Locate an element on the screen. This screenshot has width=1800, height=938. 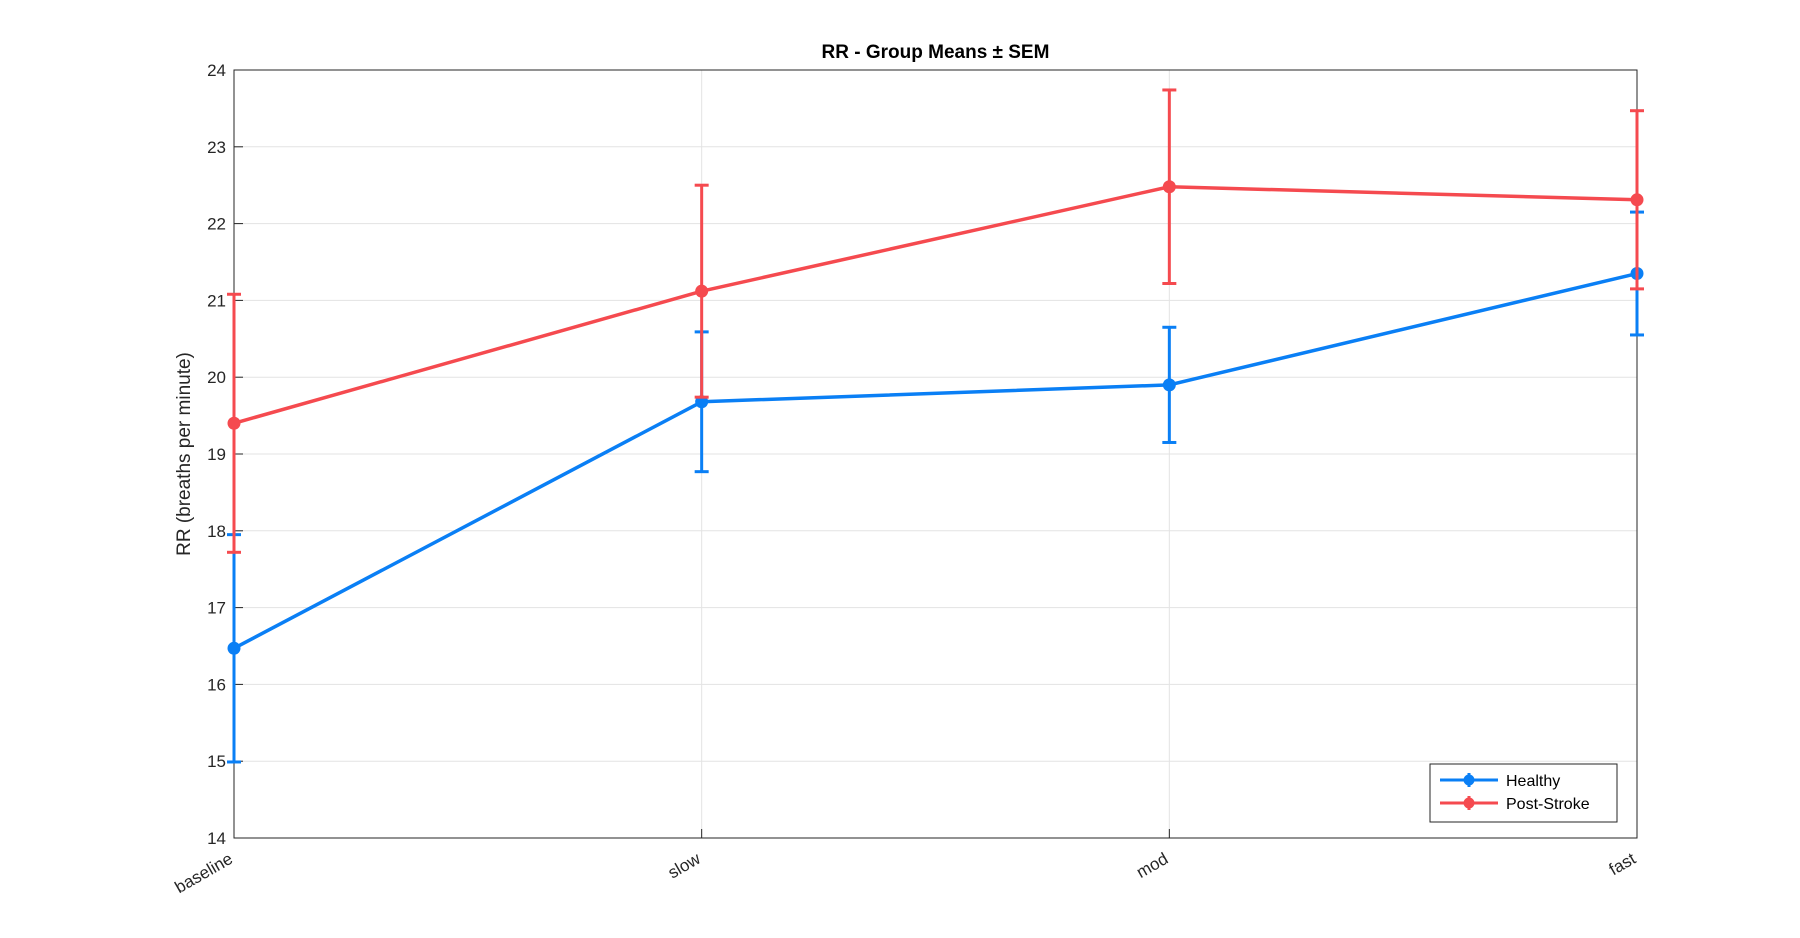
y-tick-label: 21 is located at coordinates (216, 300).